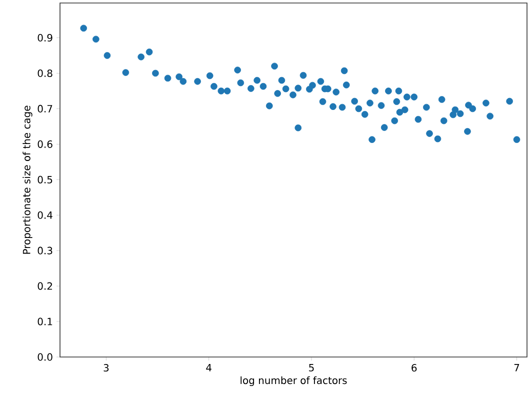 This screenshot has width=529, height=406. What do you see at coordinates (45, 180) in the screenshot?
I see `y-tick-label: 0.5` at bounding box center [45, 180].